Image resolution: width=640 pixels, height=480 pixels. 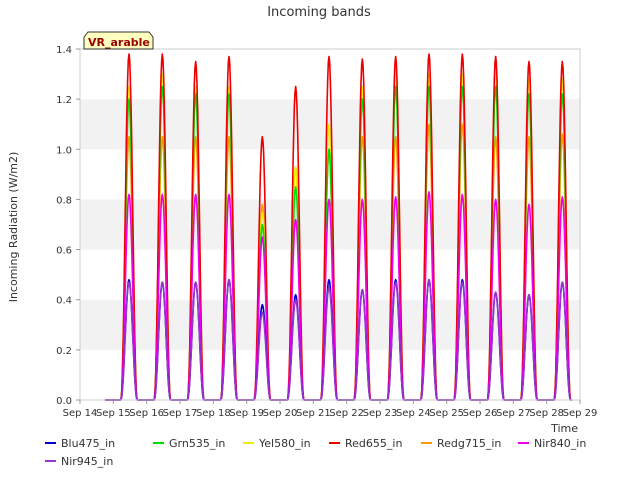 I want to click on vr-arable-badge: VR_arable, so click(x=118, y=40).